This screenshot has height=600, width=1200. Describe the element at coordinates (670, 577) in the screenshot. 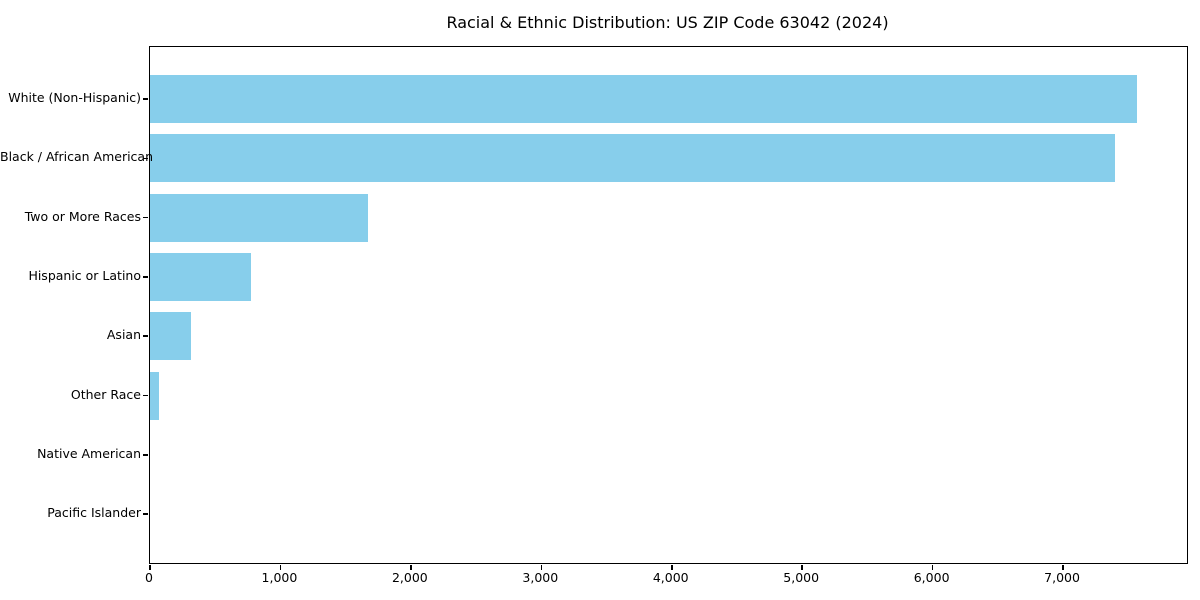

I see `x-tick-label: 4,000` at that location.